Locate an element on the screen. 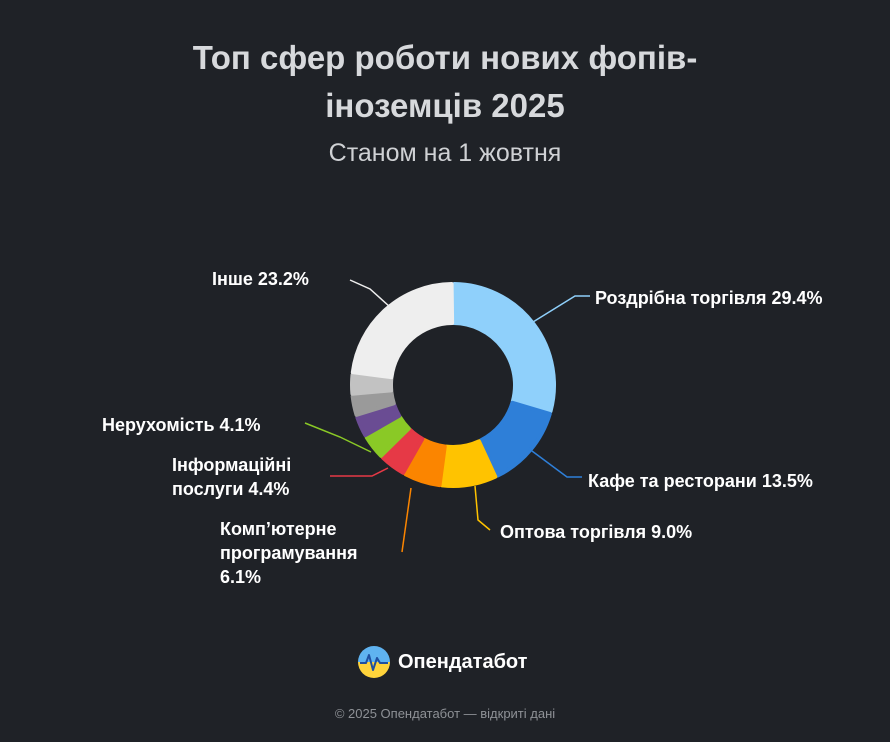 The width and height of the screenshot is (890, 742). footer-copyright: © 2025 Опендатабот — відкриті дані is located at coordinates (445, 713).